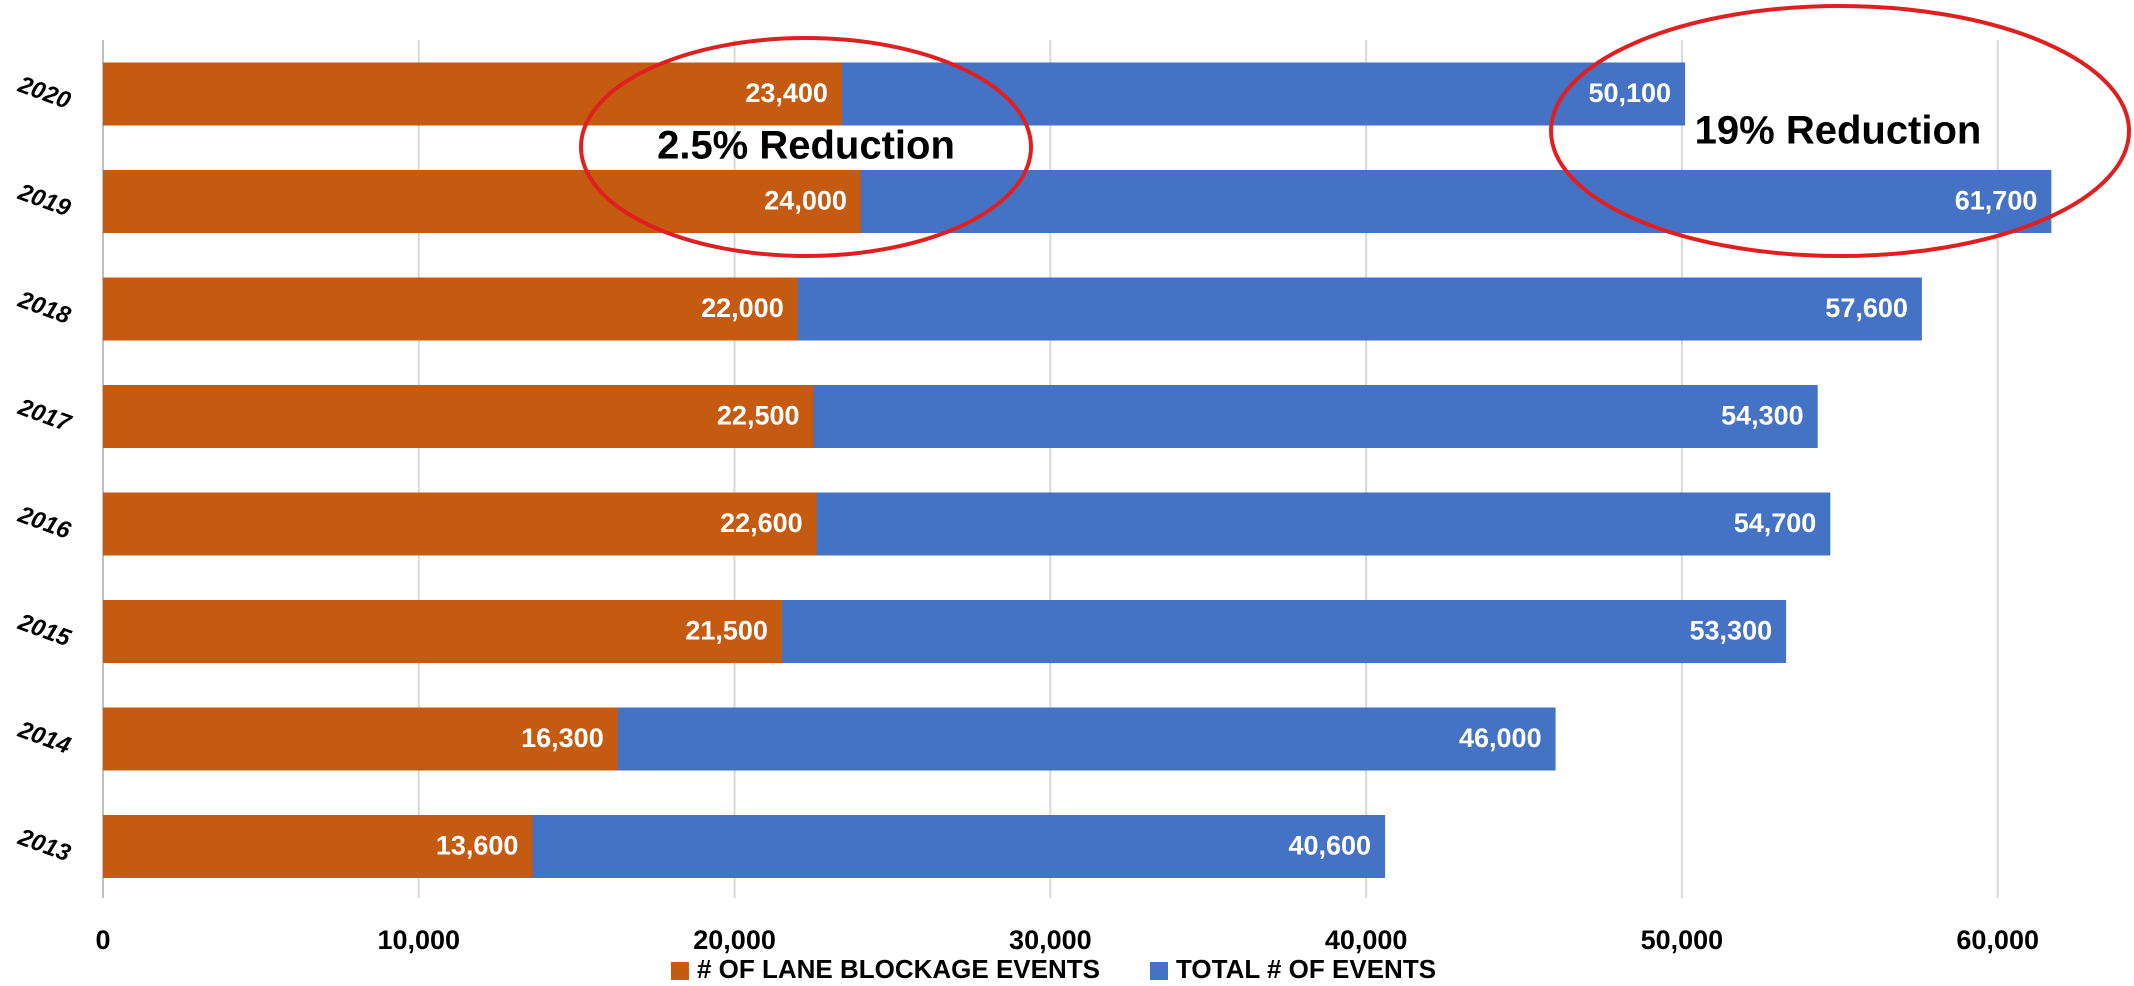 Image resolution: width=2134 pixels, height=986 pixels. What do you see at coordinates (1366, 940) in the screenshot?
I see `x-tick-label: 40,000` at bounding box center [1366, 940].